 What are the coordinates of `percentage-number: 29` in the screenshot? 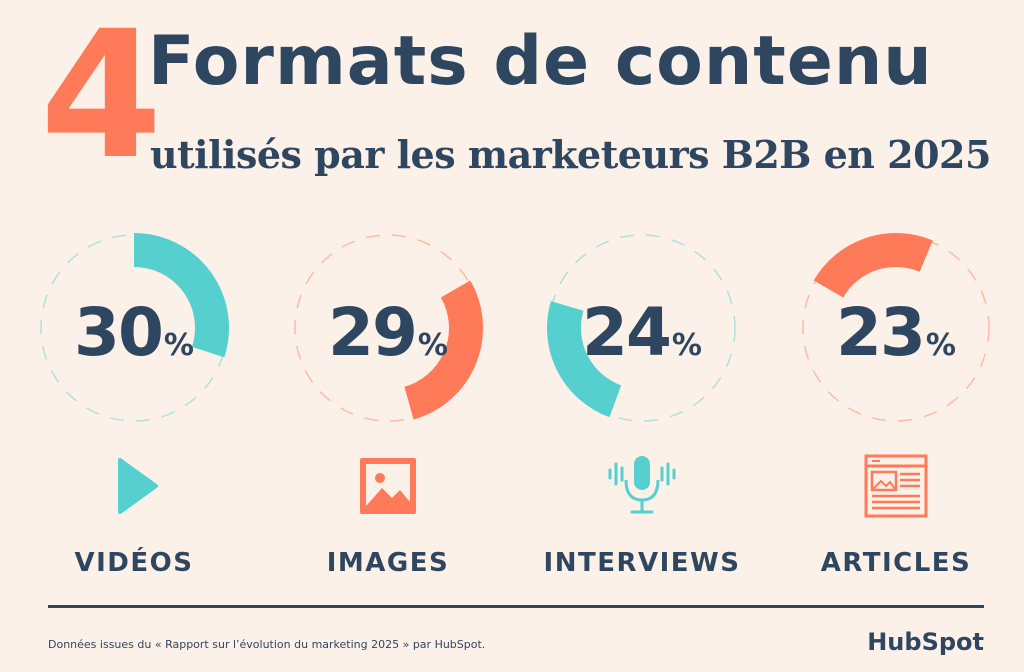 It's located at (372, 332).